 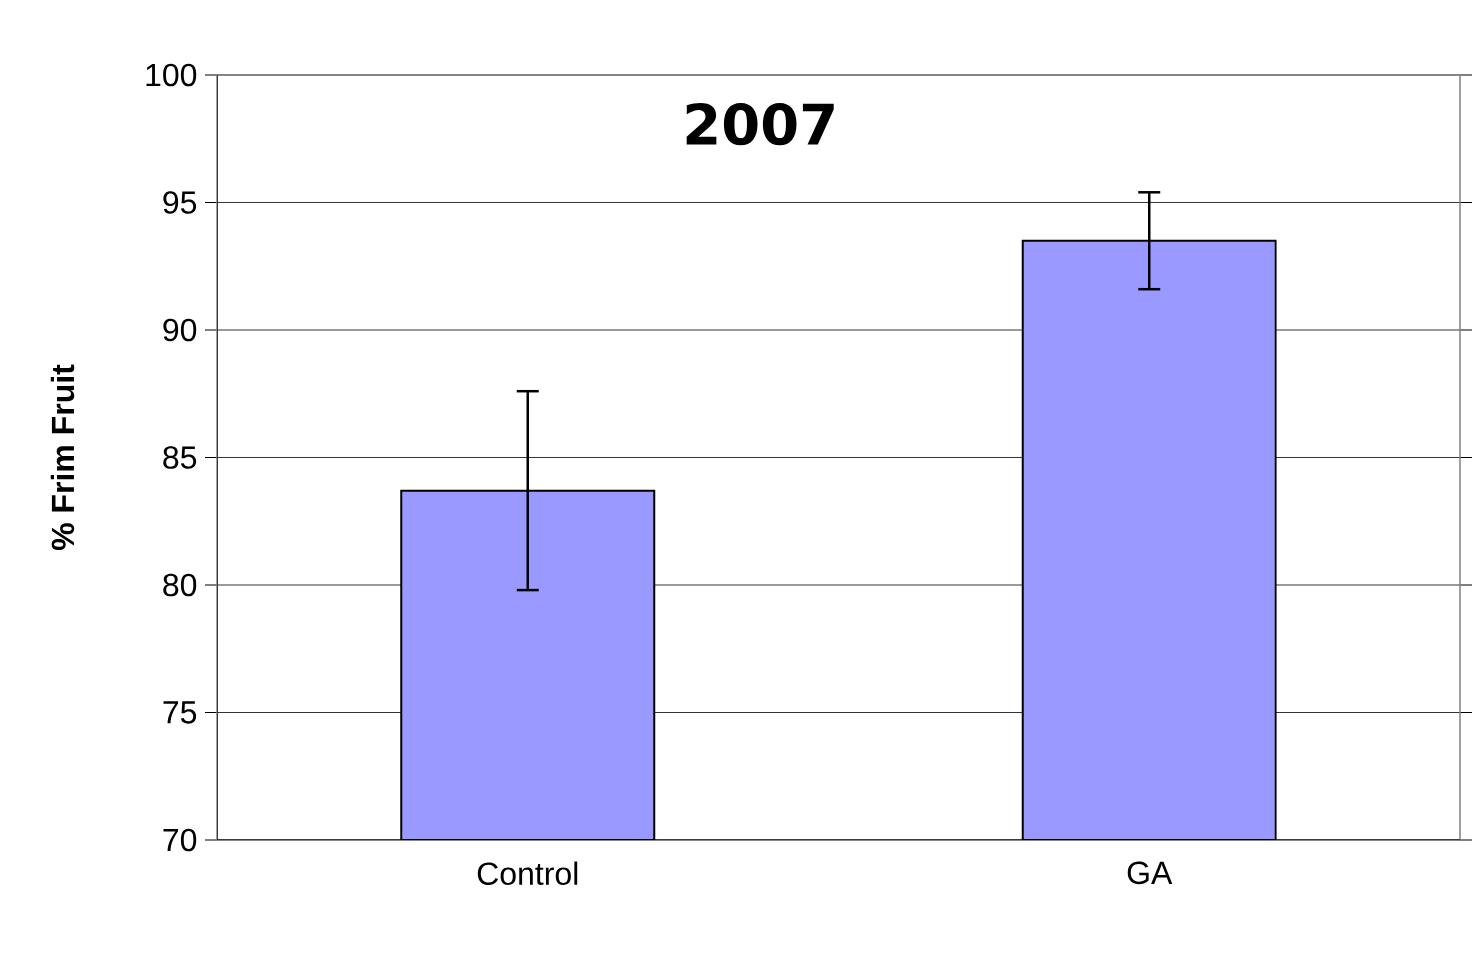 What do you see at coordinates (760, 124) in the screenshot?
I see `chart-title: 2007` at bounding box center [760, 124].